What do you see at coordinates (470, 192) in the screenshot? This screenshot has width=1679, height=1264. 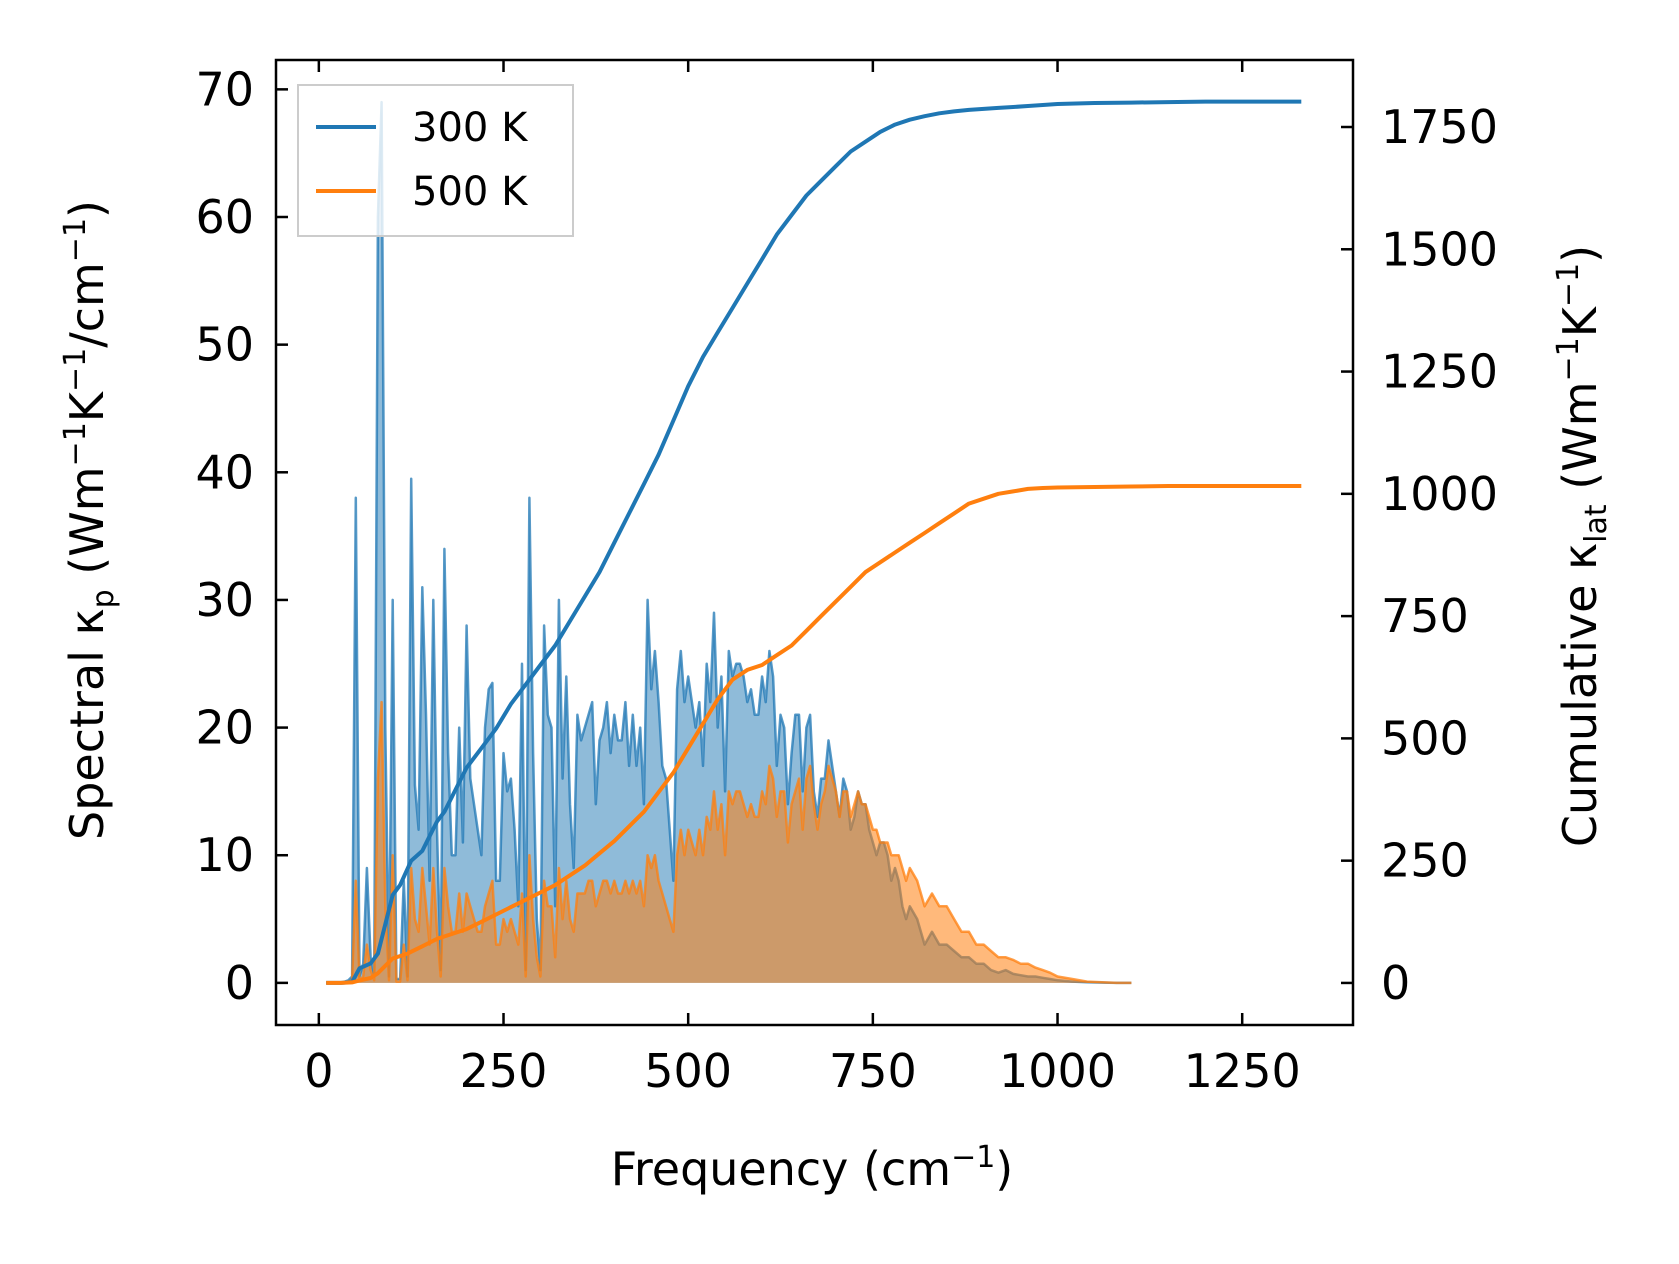 I see `legend-label-500k: 500 K` at bounding box center [470, 192].